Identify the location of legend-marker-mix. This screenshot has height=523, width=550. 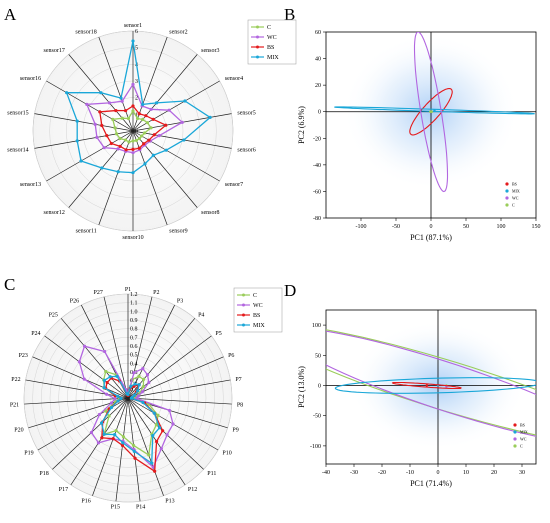
(243, 325).